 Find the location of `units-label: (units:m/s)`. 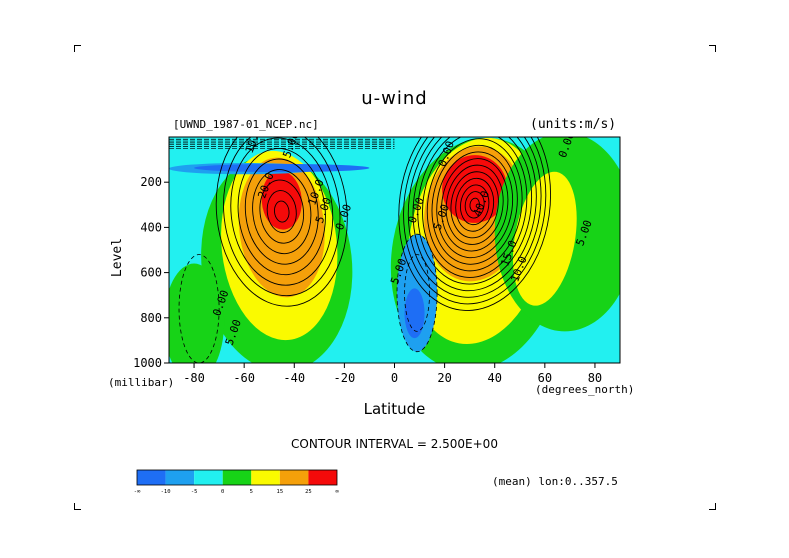

units-label: (units:m/s) is located at coordinates (573, 124).